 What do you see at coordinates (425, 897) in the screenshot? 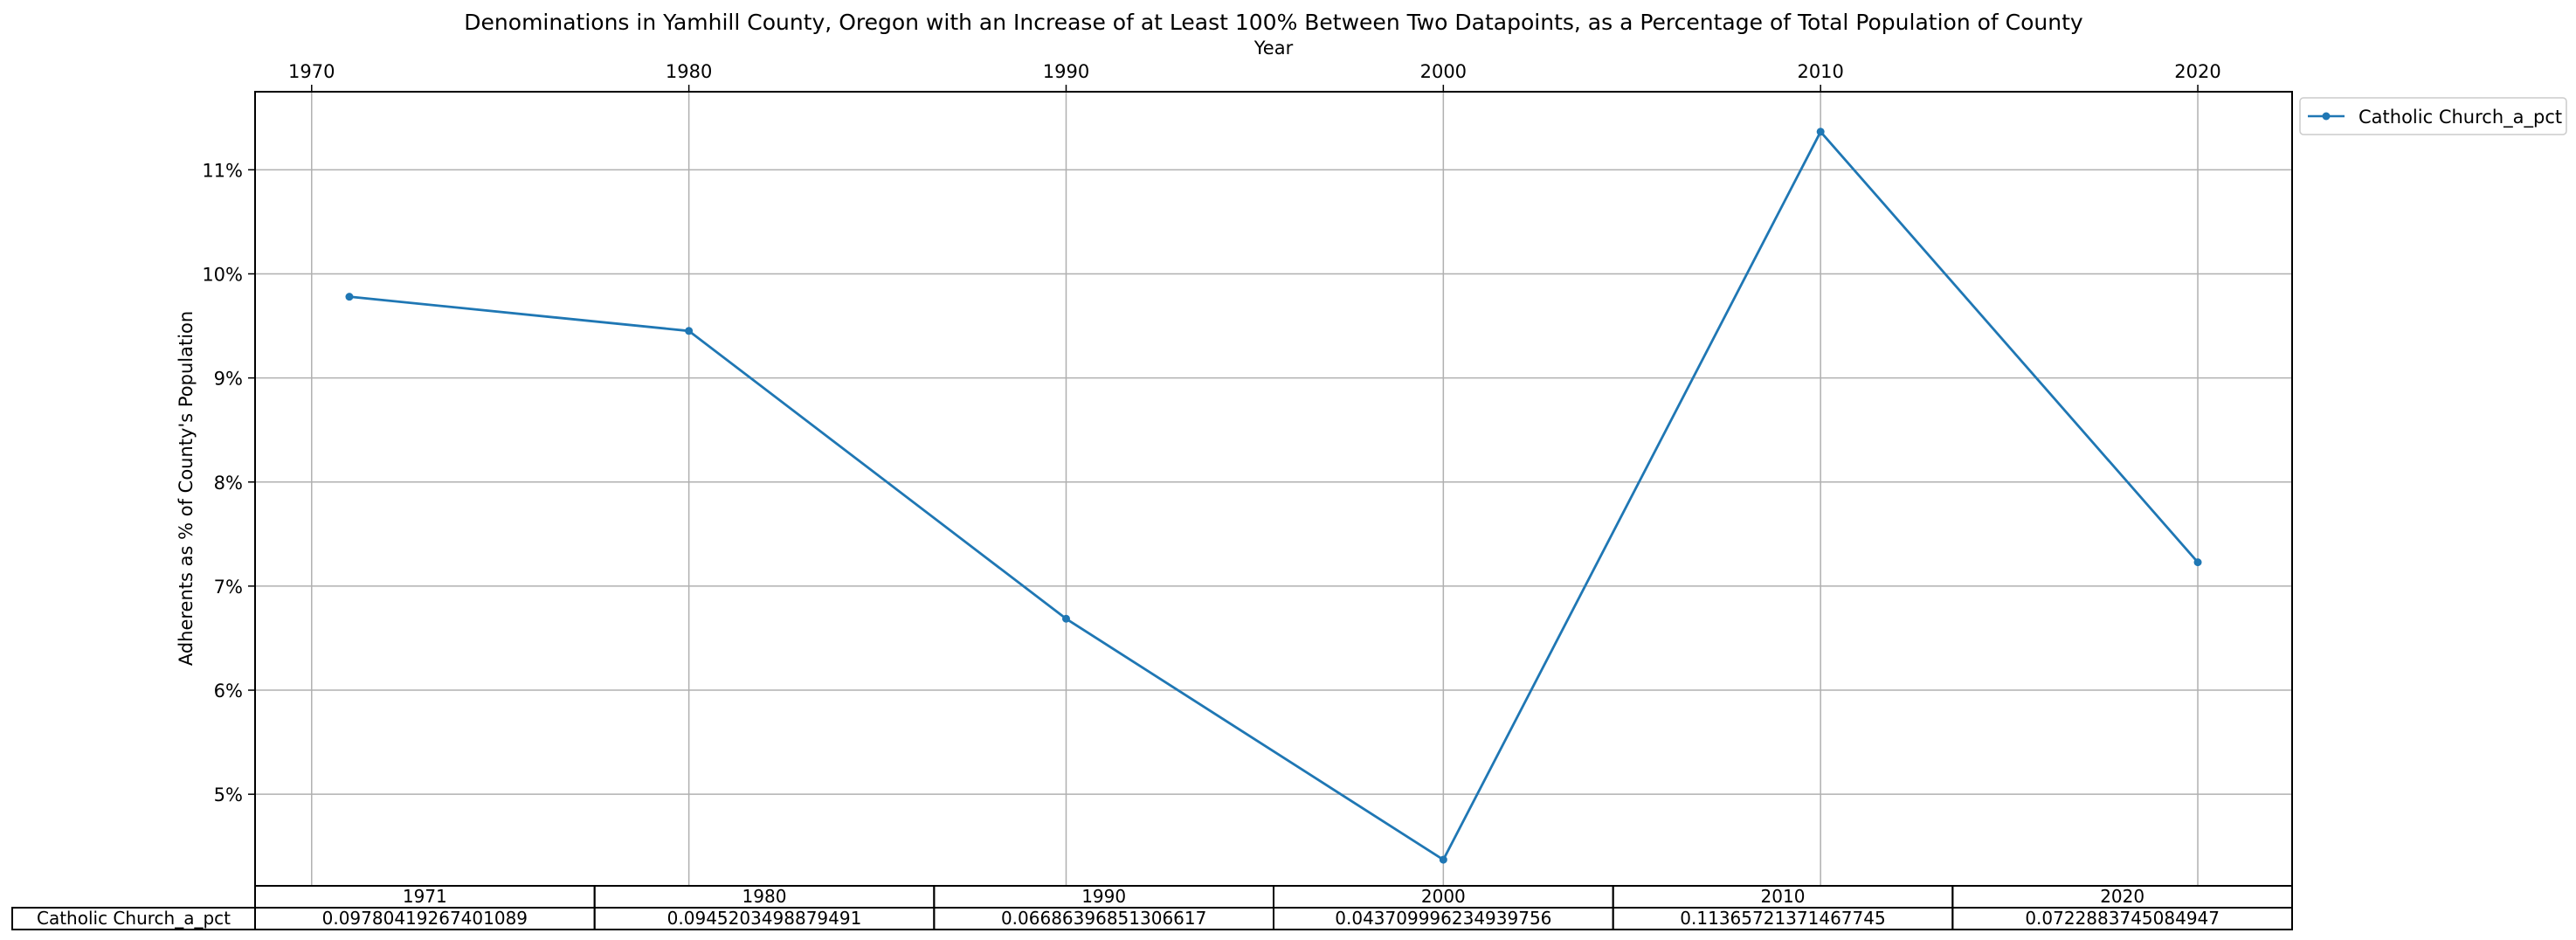
I see `table-column-header: 1971` at bounding box center [425, 897].